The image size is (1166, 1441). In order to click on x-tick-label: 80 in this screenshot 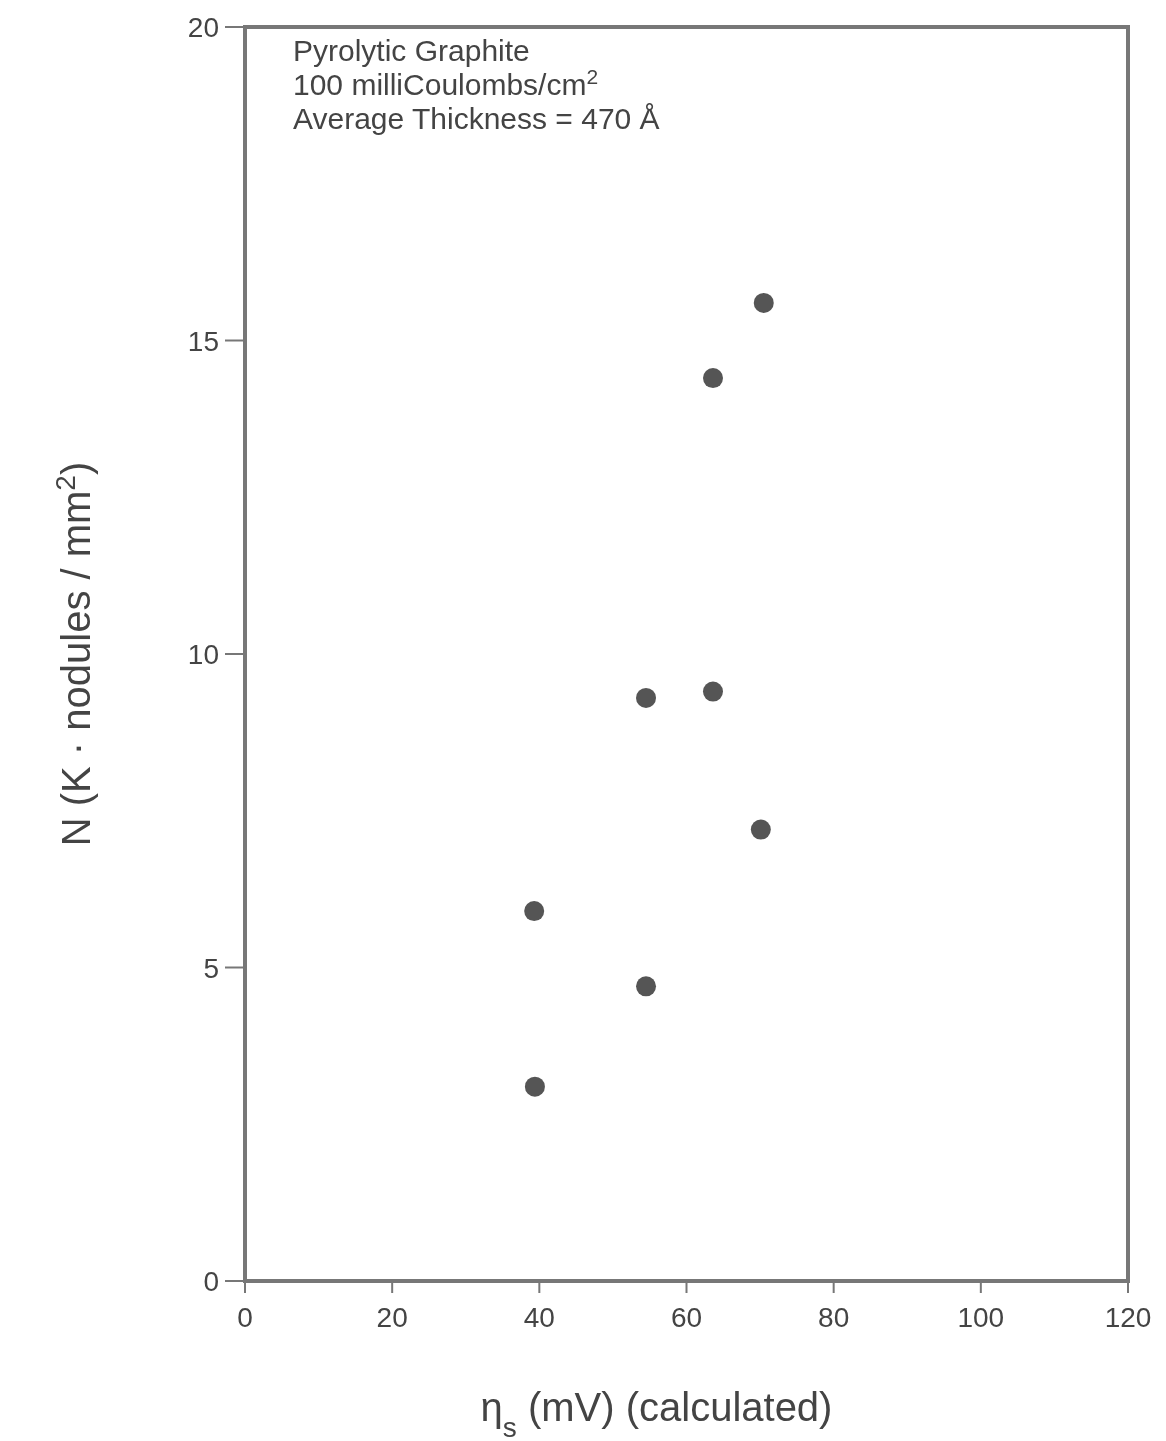, I will do `click(834, 1317)`.